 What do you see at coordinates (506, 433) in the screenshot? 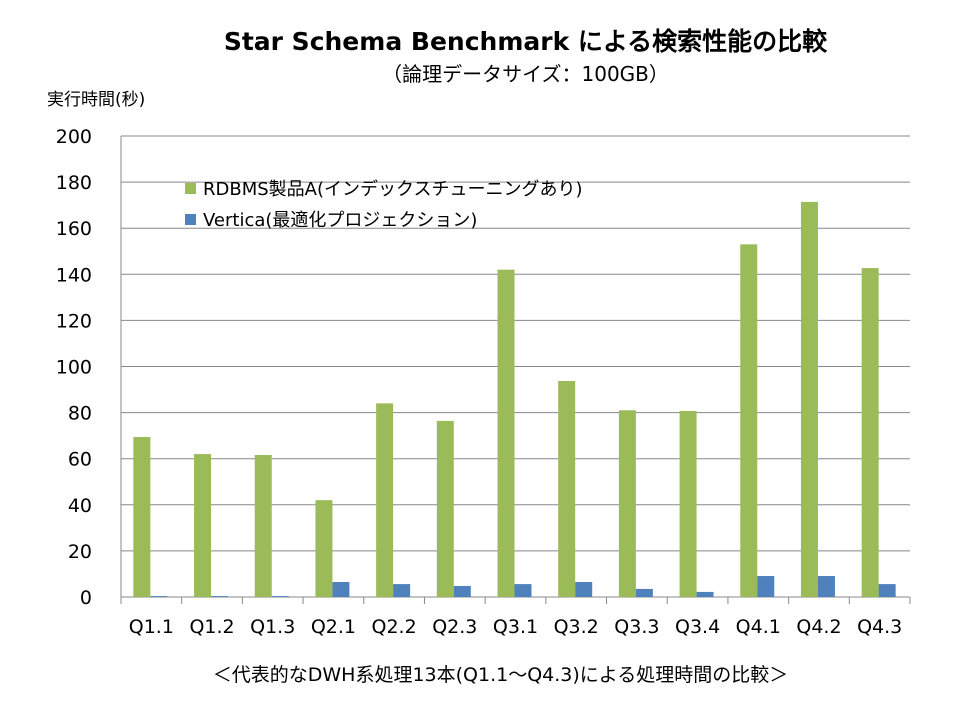
I see `bar-rdbms-Q3.1` at bounding box center [506, 433].